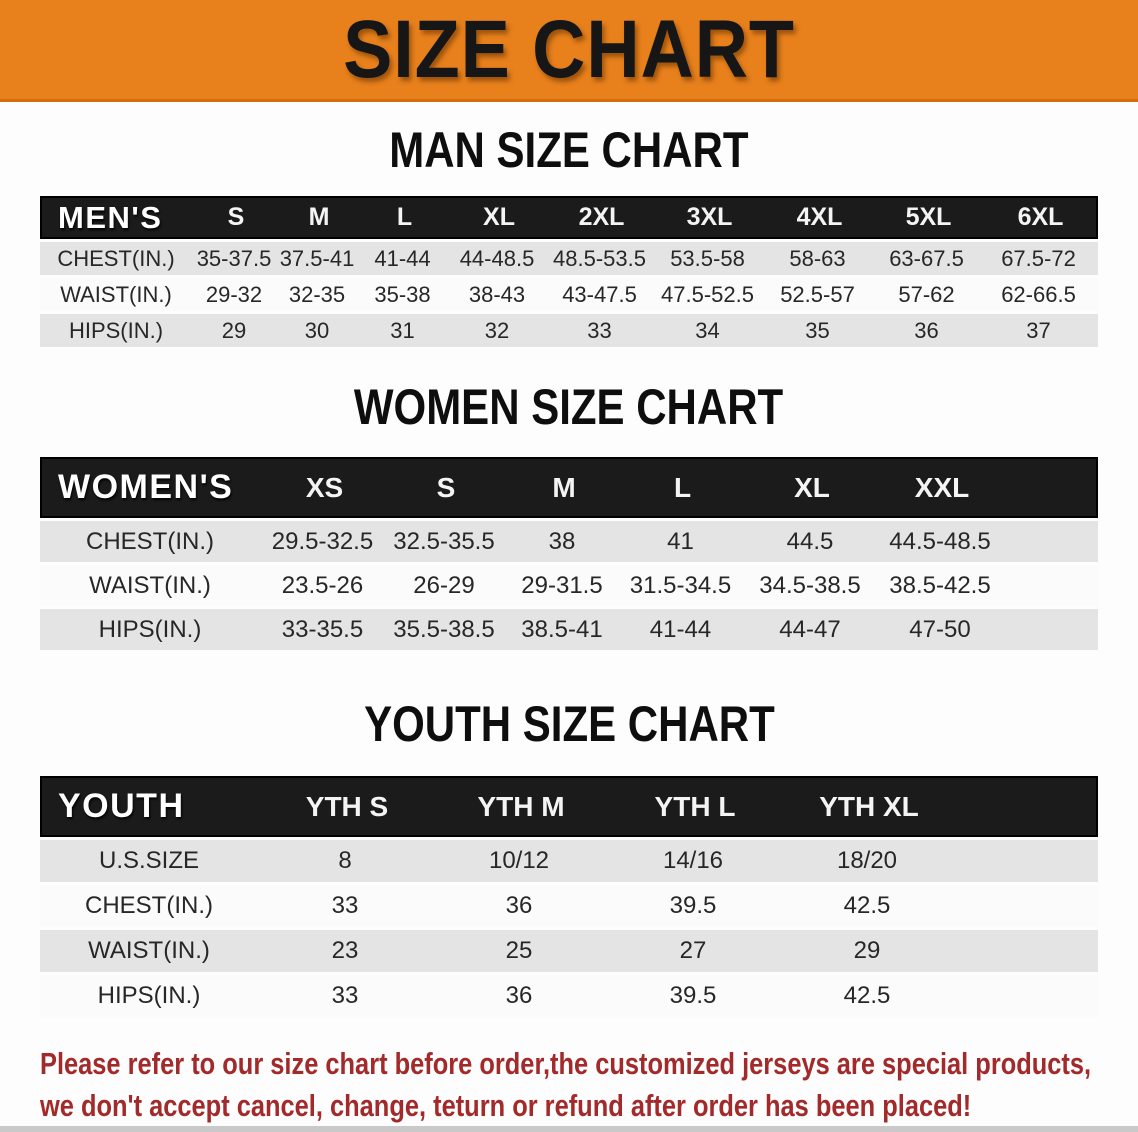 The height and width of the screenshot is (1132, 1138). I want to click on men-column-header-4: 2XL, so click(601, 217).